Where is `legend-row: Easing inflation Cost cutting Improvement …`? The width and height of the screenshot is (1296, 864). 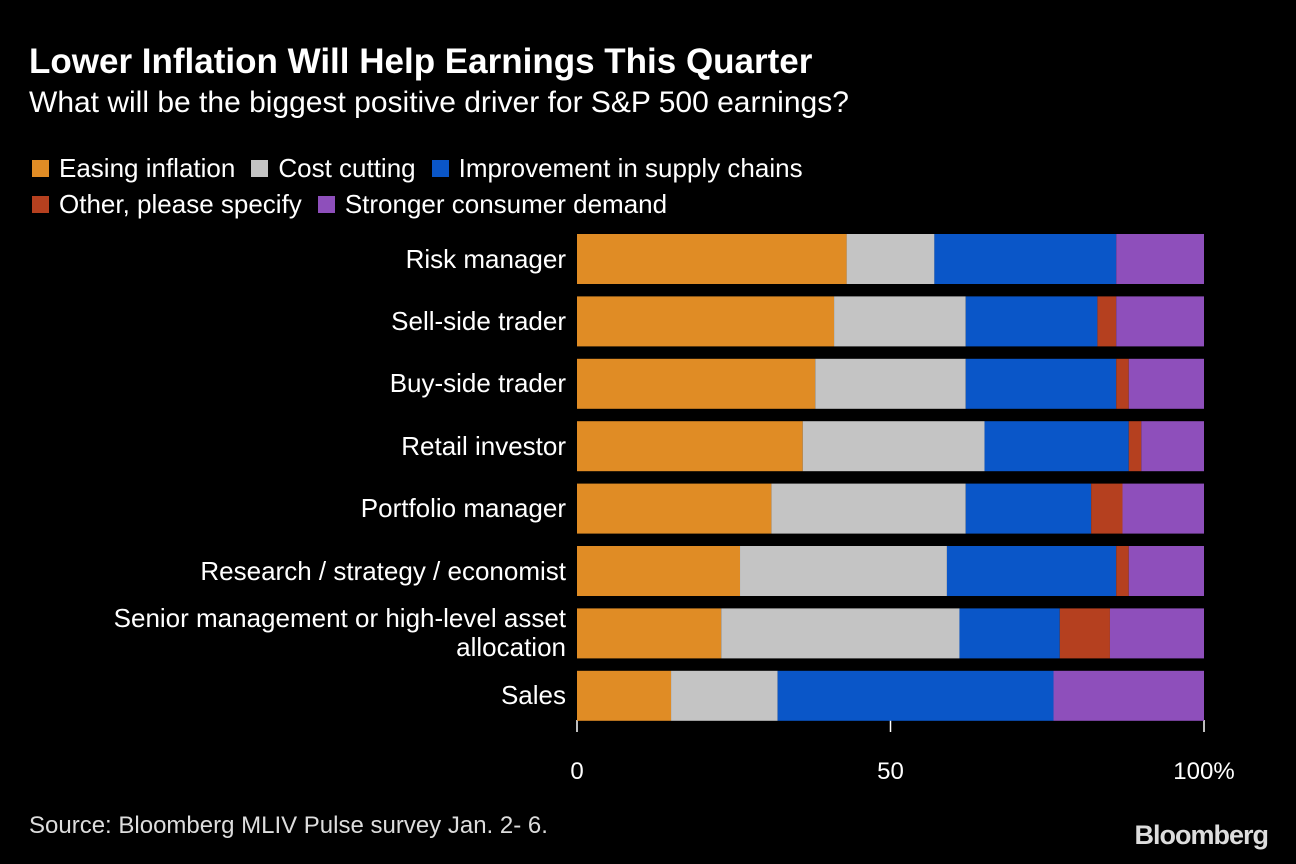 legend-row: Easing inflation Cost cutting Improvement … is located at coordinates (425, 168).